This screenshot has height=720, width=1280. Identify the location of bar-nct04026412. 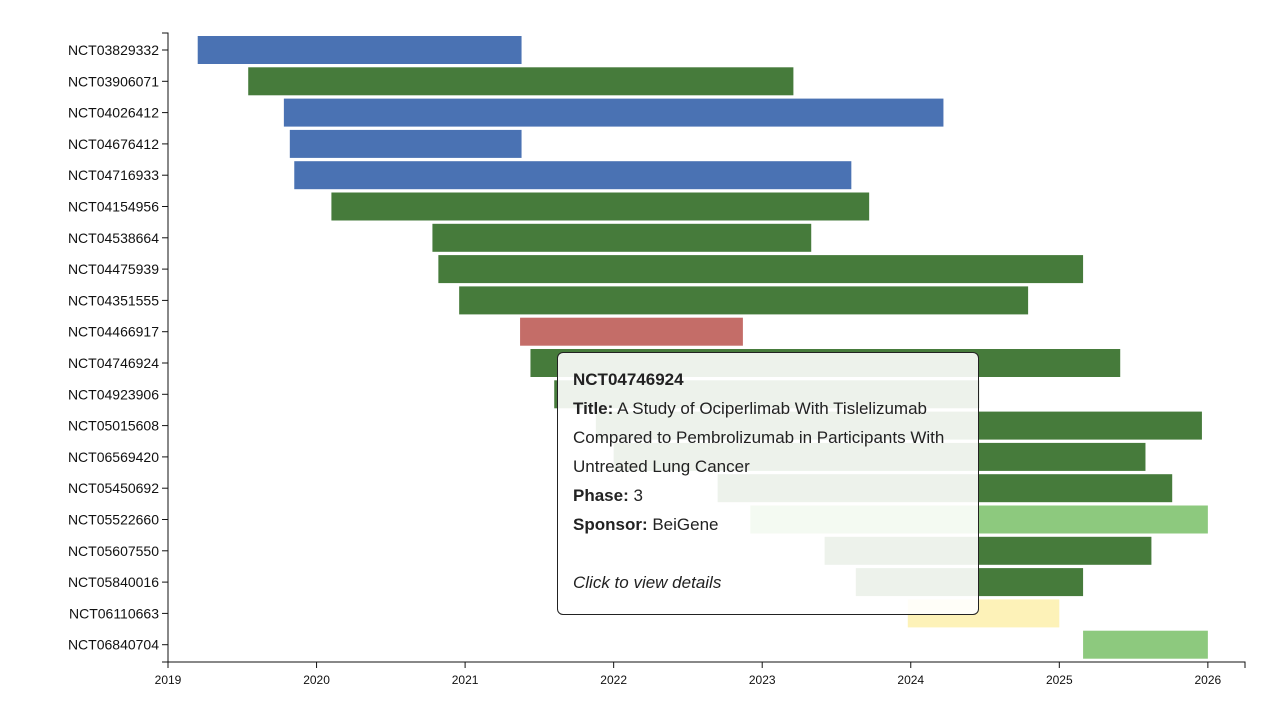
(613, 112).